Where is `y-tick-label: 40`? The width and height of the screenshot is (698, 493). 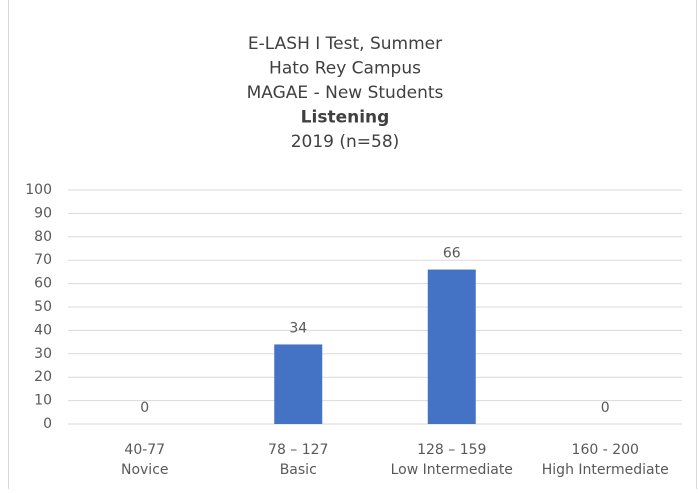 y-tick-label: 40 is located at coordinates (43, 330).